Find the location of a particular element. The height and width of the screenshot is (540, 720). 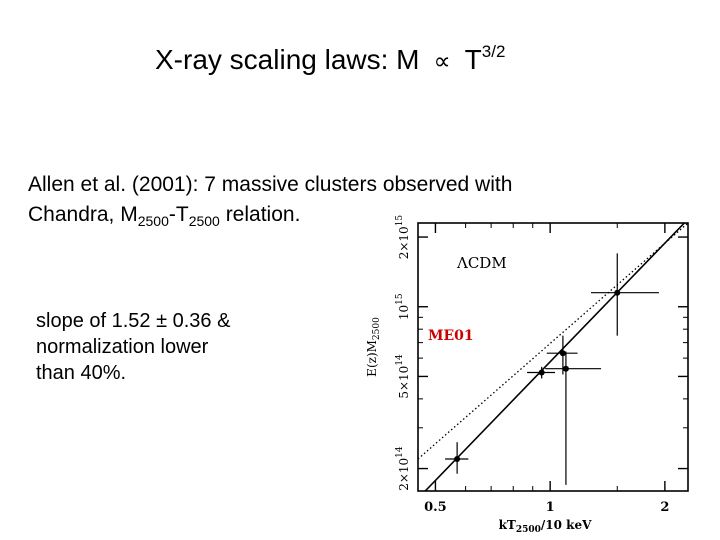

intro-subscript-mass: 2500 is located at coordinates (153, 221).